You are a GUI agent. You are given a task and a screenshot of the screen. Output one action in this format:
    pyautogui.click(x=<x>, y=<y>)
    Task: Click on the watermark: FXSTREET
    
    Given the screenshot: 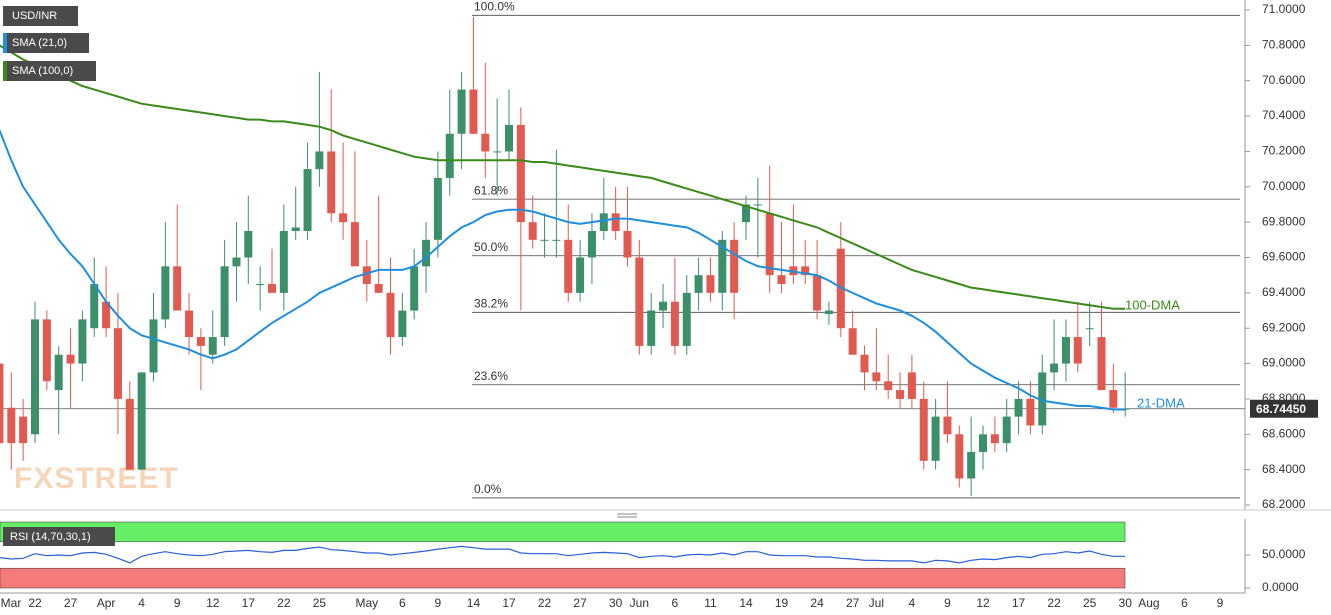 What is the action you would take?
    pyautogui.click(x=96, y=478)
    